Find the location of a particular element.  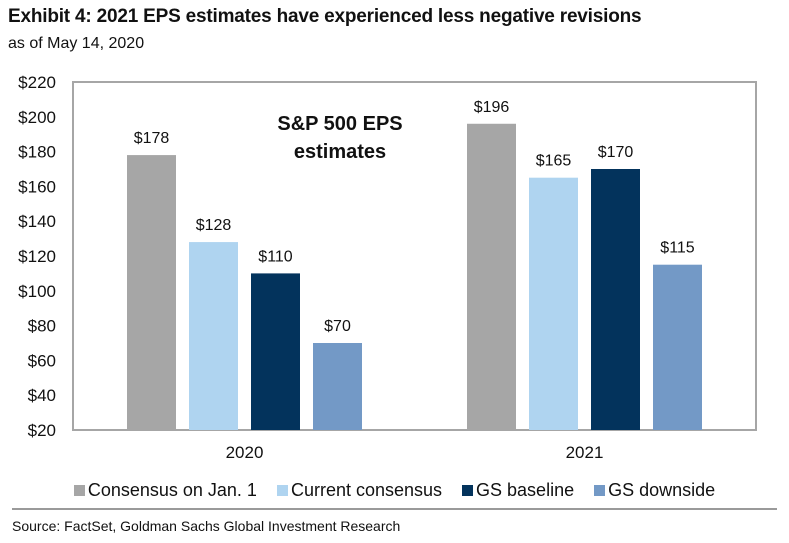

legend-item: GS baseline is located at coordinates (518, 490).